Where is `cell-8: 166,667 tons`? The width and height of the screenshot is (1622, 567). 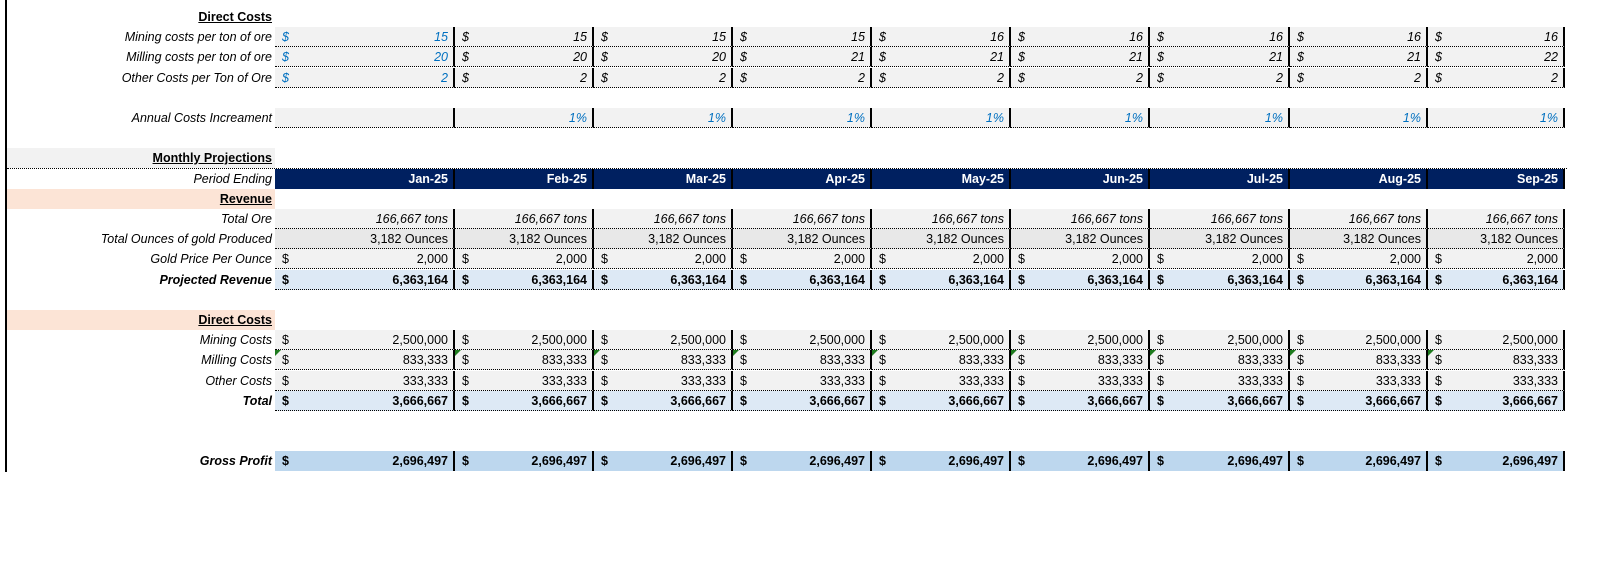
cell-8: 166,667 tons is located at coordinates (1496, 219).